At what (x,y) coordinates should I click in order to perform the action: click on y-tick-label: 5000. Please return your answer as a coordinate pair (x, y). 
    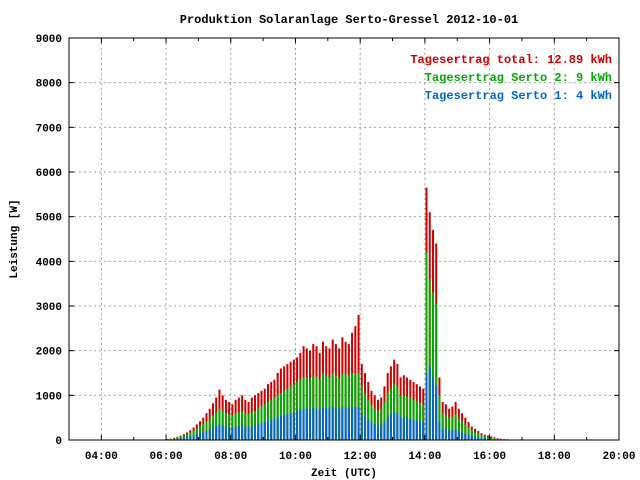
    Looking at the image, I should click on (49, 219).